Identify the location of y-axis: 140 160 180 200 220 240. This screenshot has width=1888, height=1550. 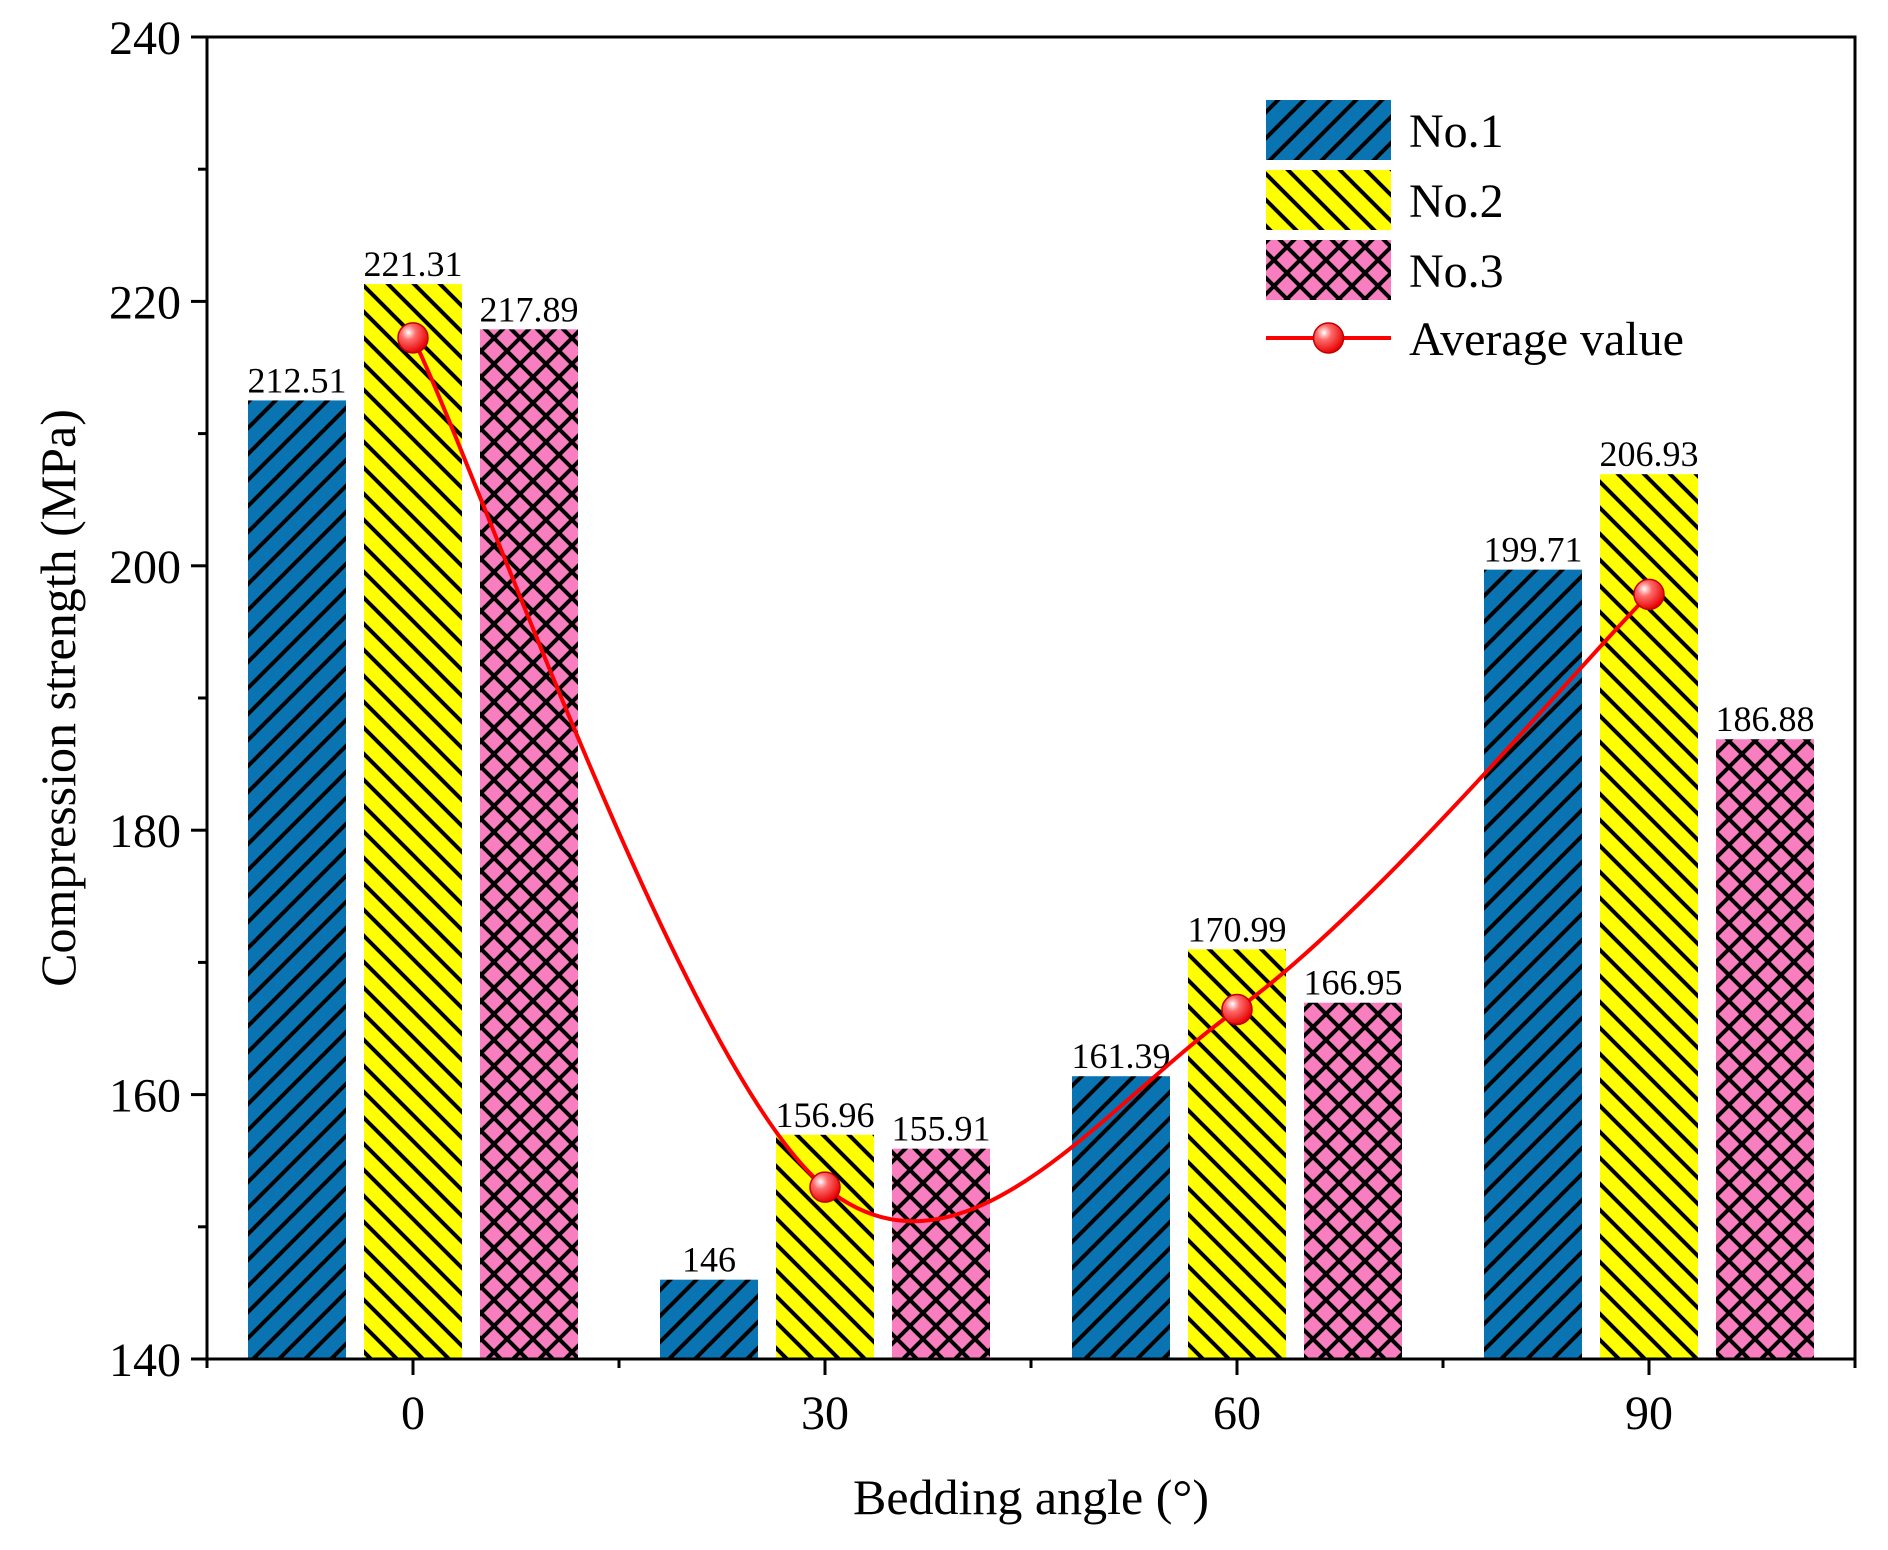
(158, 699).